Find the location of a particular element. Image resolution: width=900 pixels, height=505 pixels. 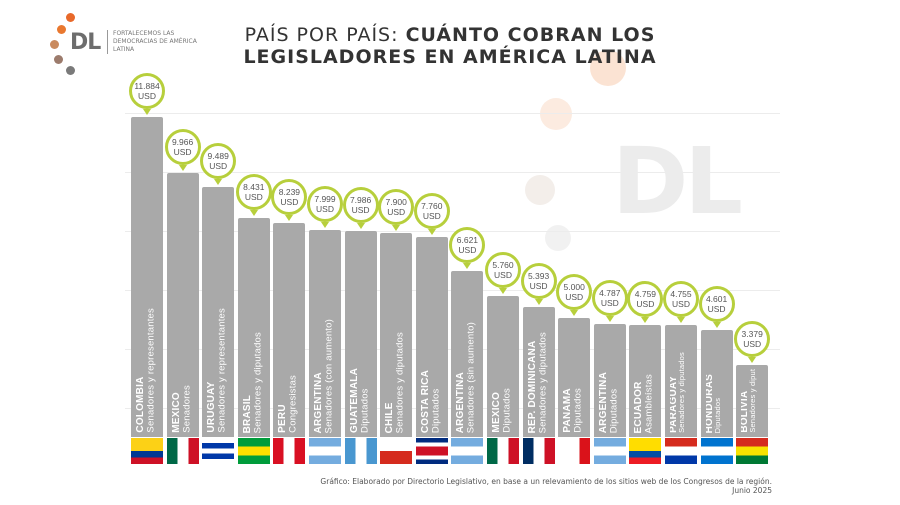

bar-label: HONDURAS Diputados is located at coordinates (714, 403).